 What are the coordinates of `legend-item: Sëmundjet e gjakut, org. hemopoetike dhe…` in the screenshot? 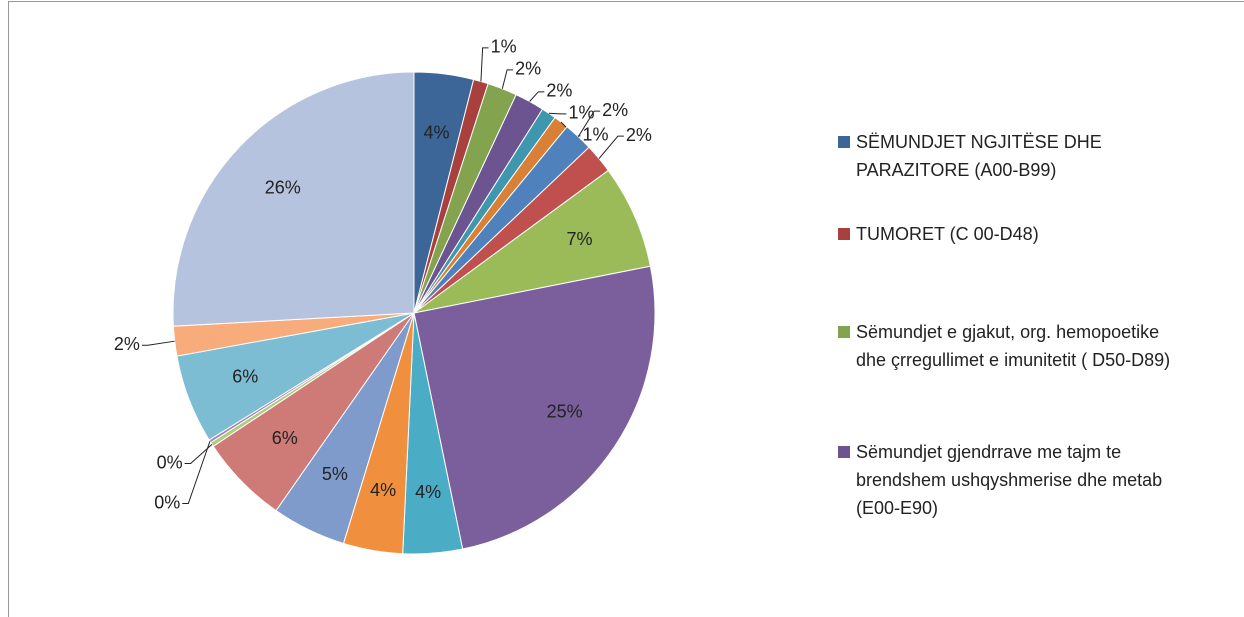 It's located at (1008, 346).